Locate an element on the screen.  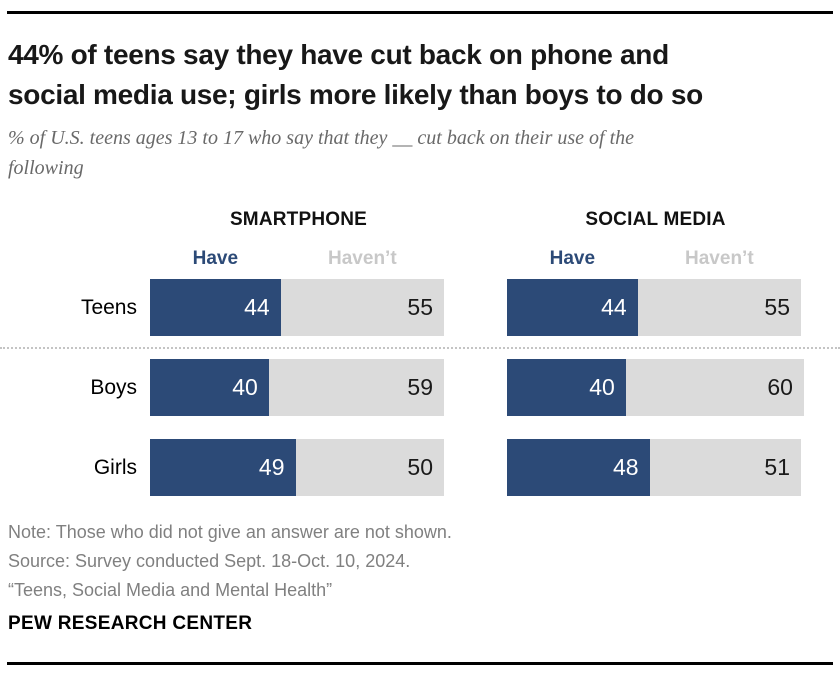
series-legend-row: Have Haven’t Have Haven’t is located at coordinates (420, 259).